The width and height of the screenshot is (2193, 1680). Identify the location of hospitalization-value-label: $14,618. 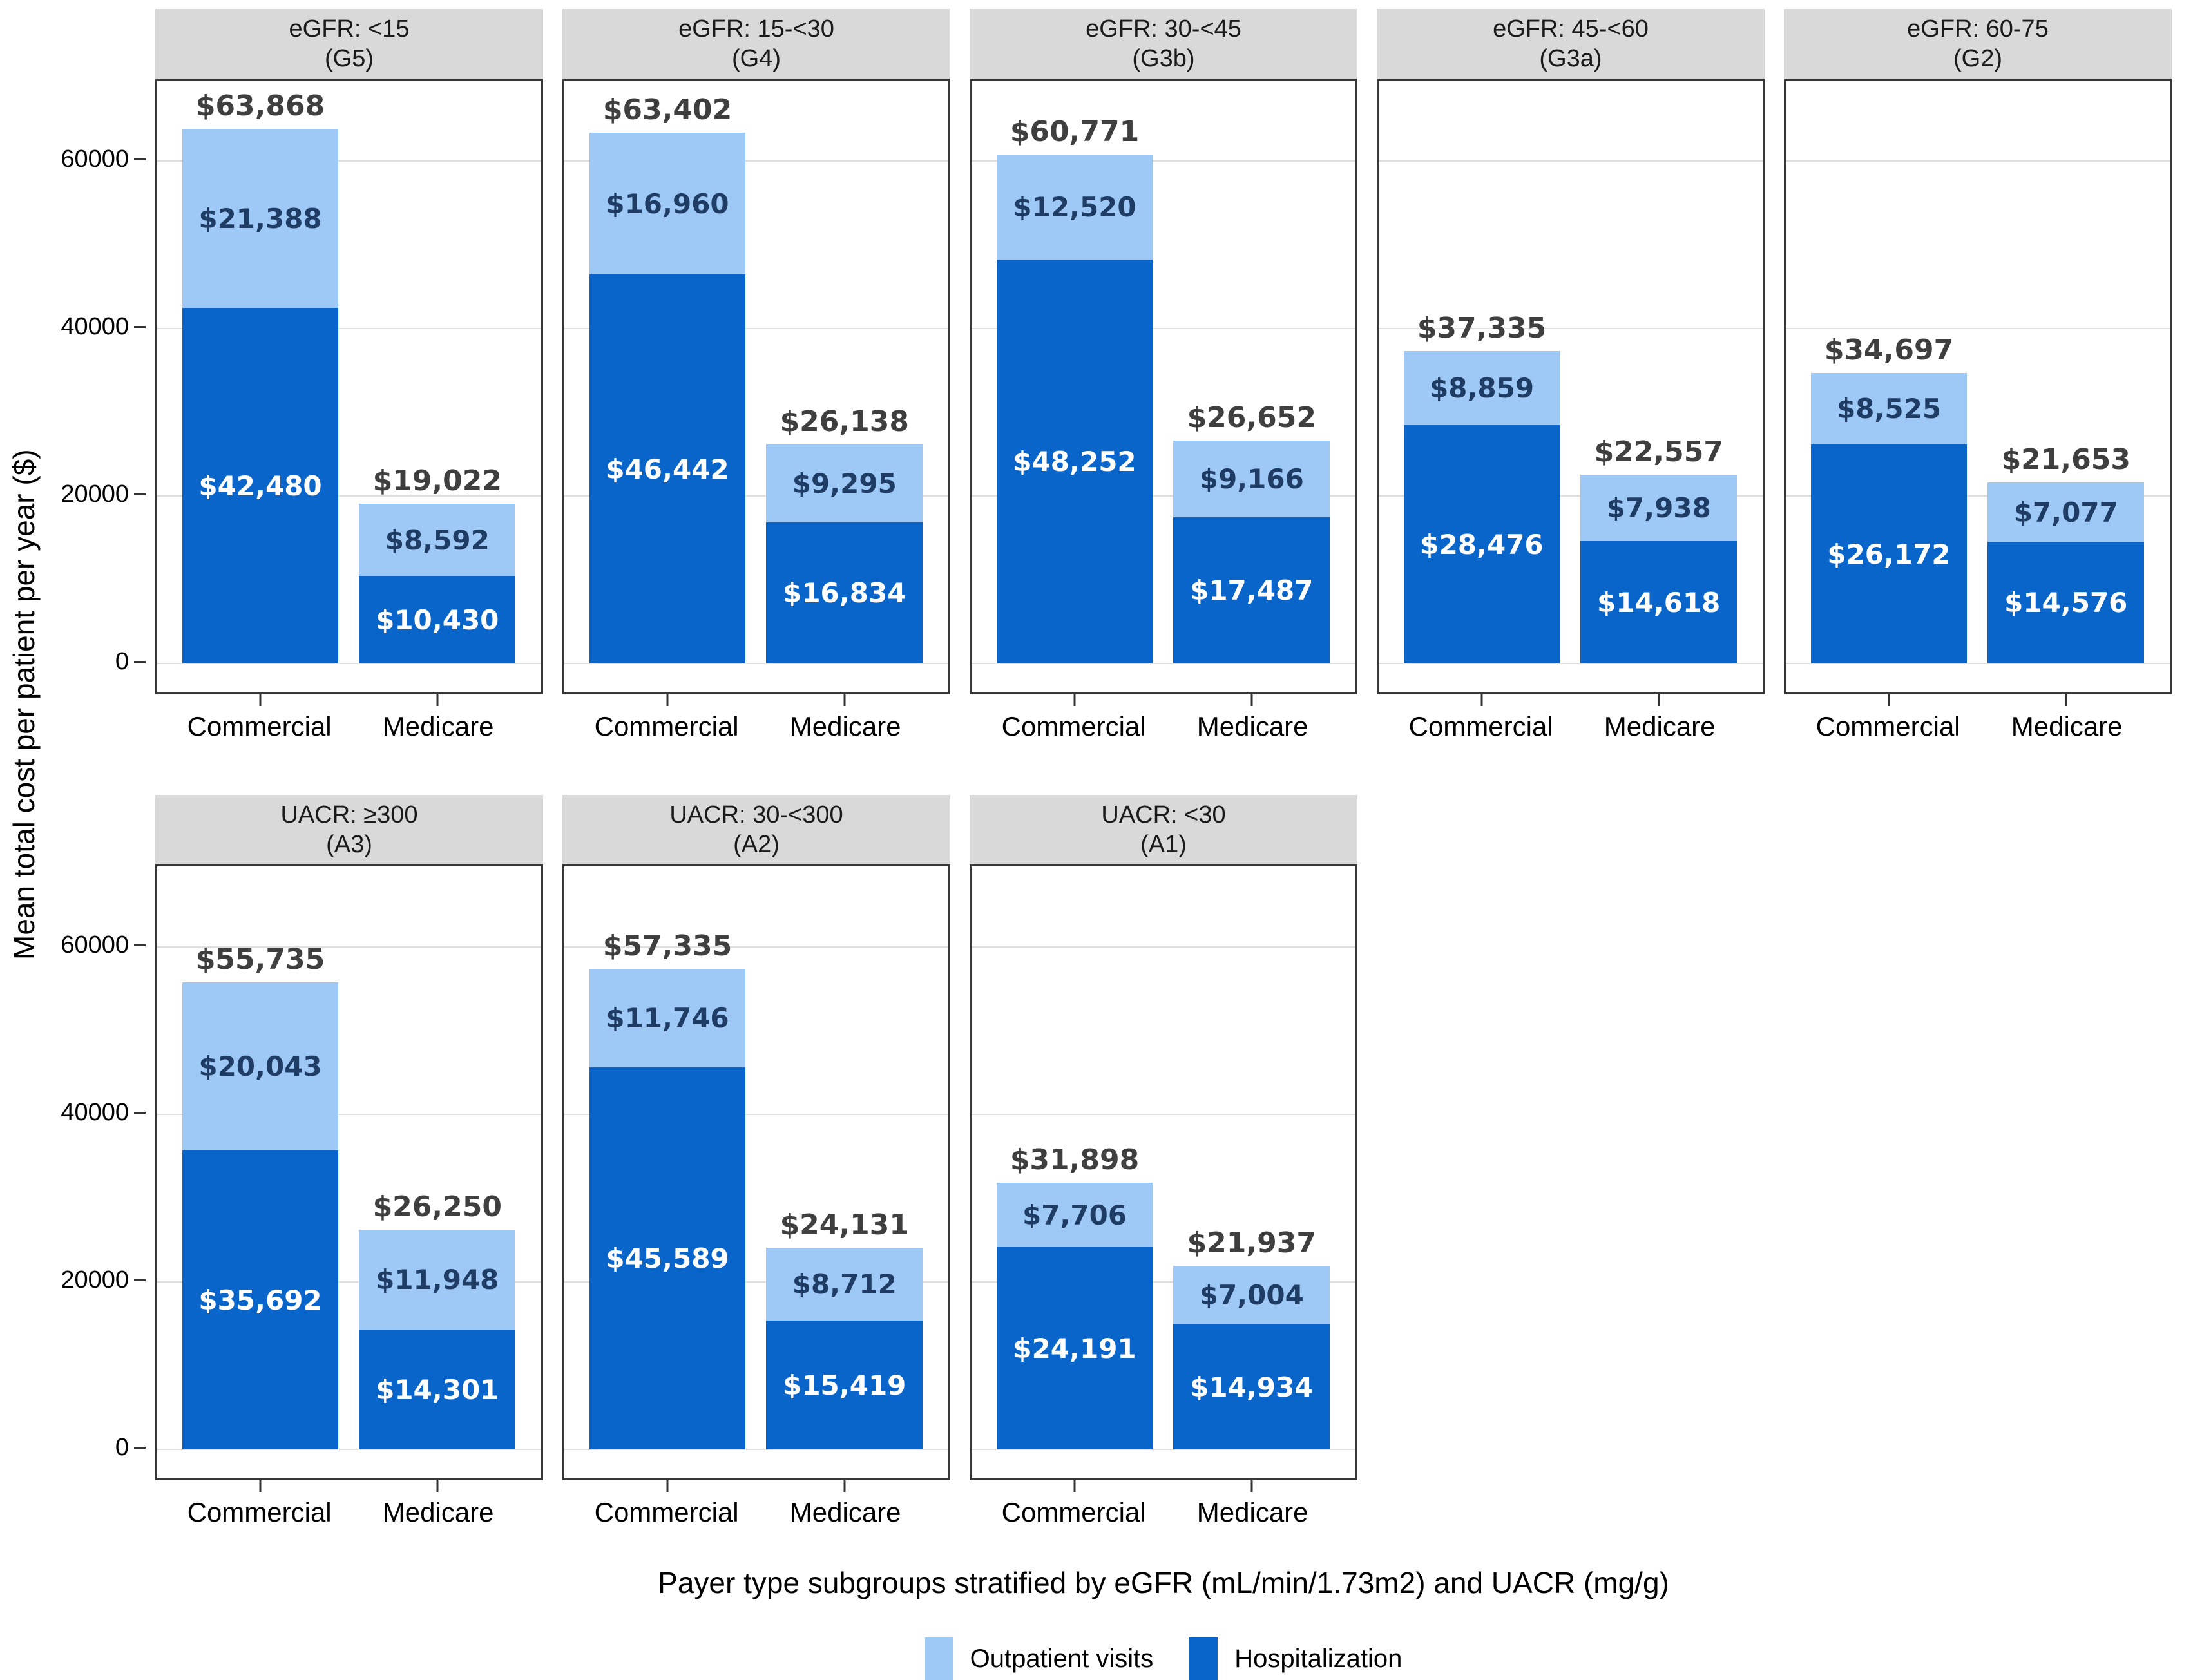
(1659, 602).